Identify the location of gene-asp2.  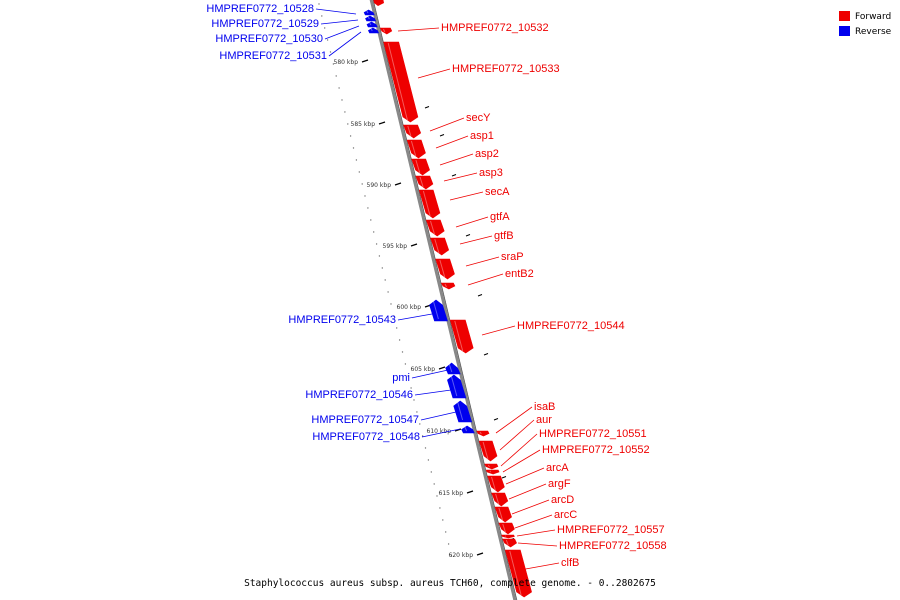
(420, 167).